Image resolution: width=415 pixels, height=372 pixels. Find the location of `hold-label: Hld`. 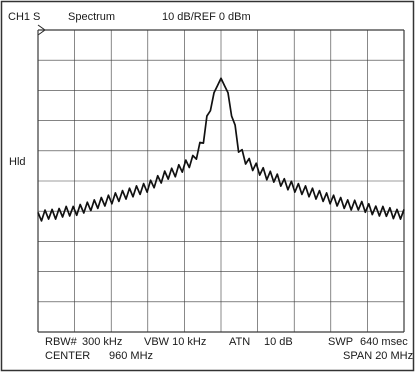

hold-label: Hld is located at coordinates (17, 162).